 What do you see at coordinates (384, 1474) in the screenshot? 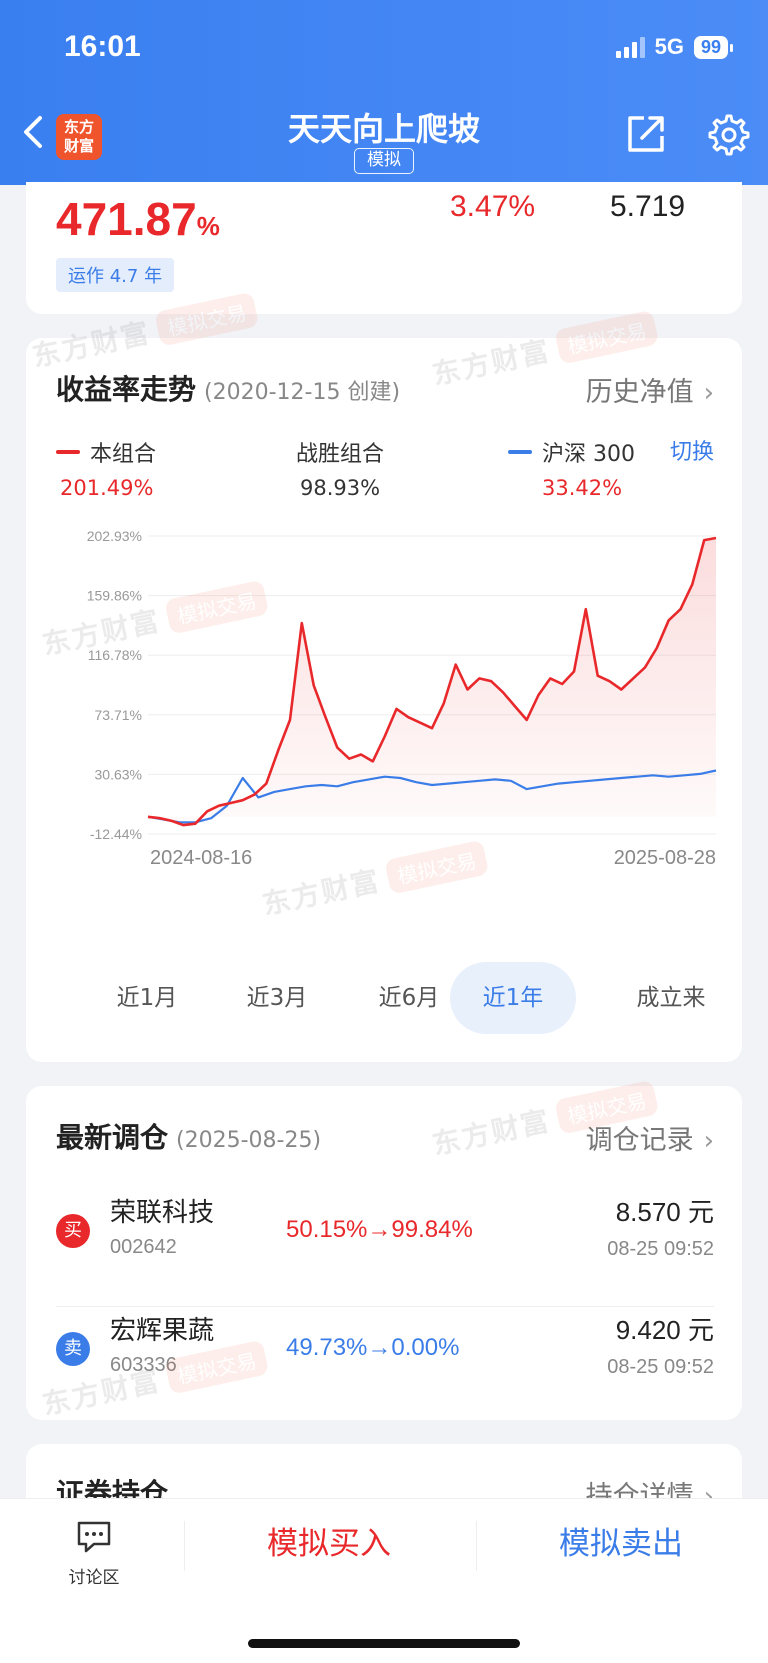
I see `holdings-card: 证券持仓 持仓详情 ›` at bounding box center [384, 1474].